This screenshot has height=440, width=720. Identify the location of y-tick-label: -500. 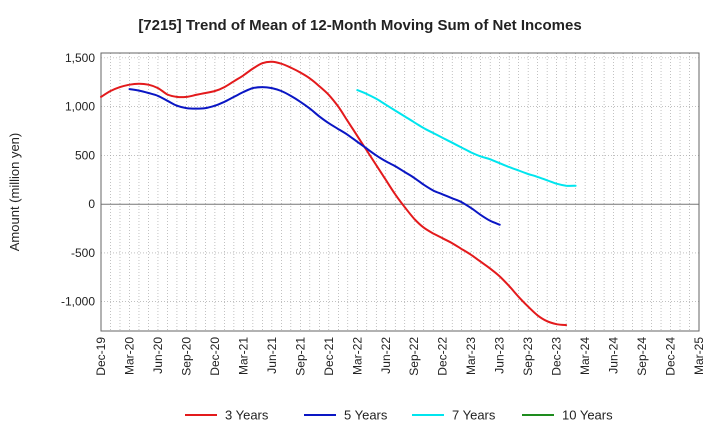
(83, 253).